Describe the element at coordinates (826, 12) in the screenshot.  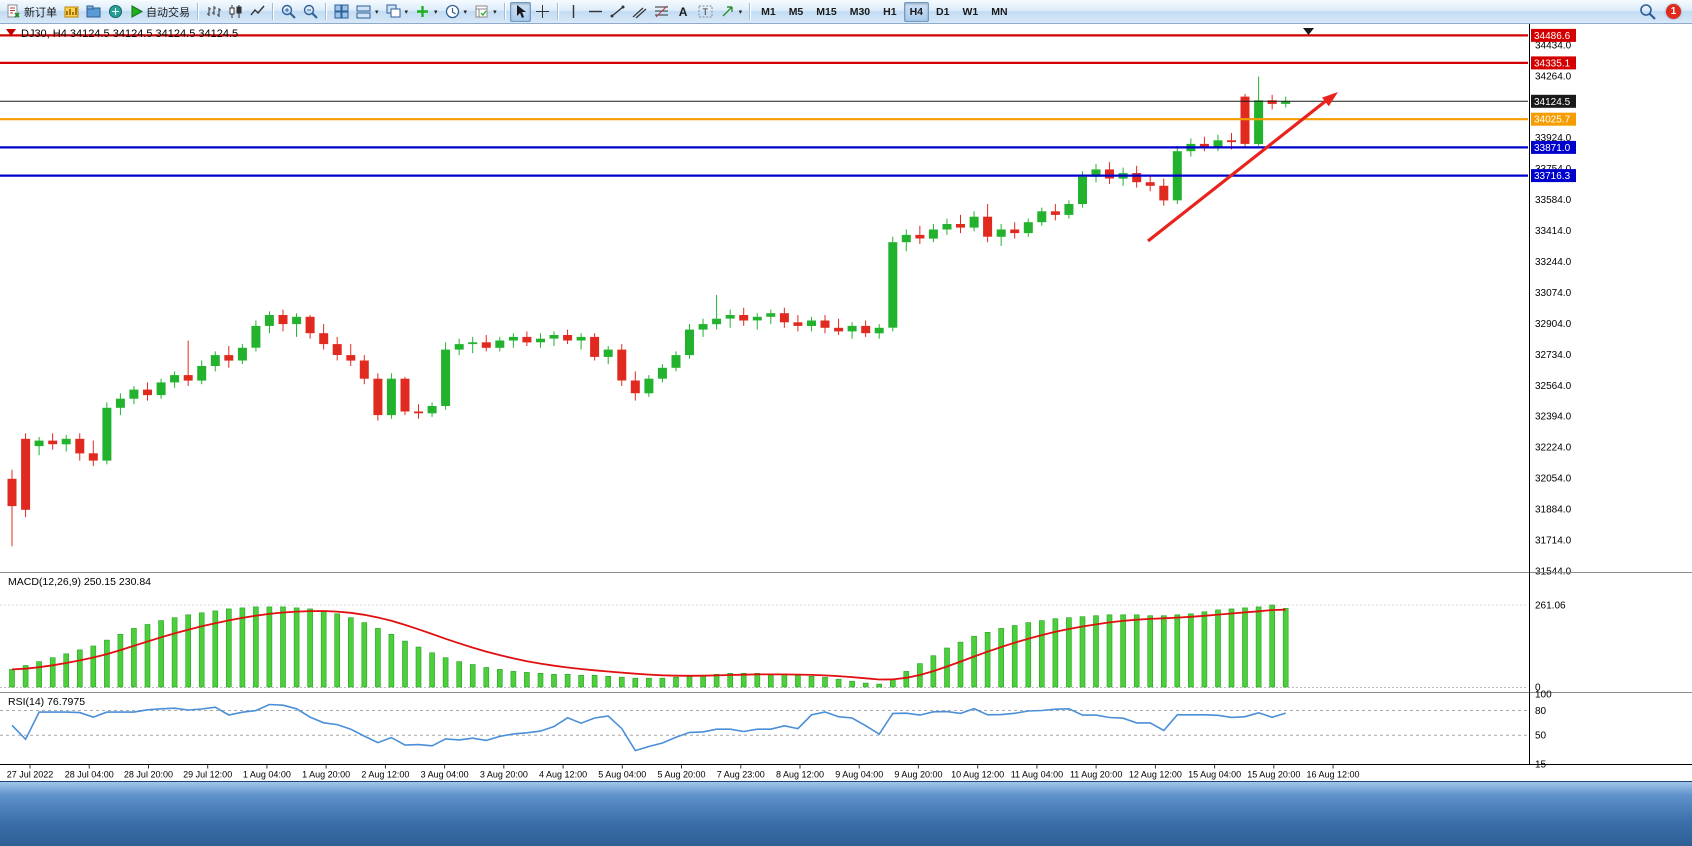
I see `timeframe-button-M15: M15` at that location.